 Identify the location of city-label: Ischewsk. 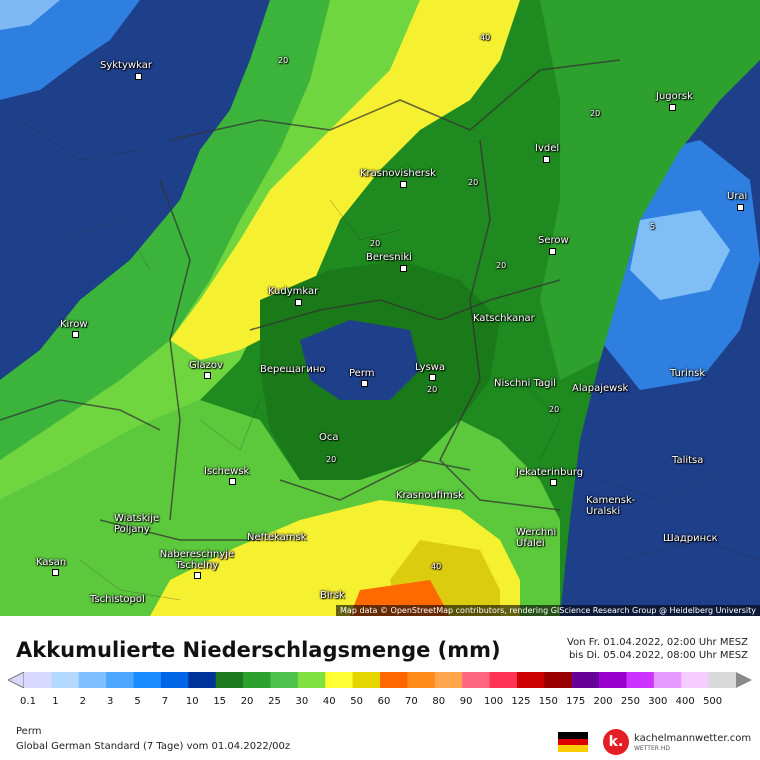
(227, 471).